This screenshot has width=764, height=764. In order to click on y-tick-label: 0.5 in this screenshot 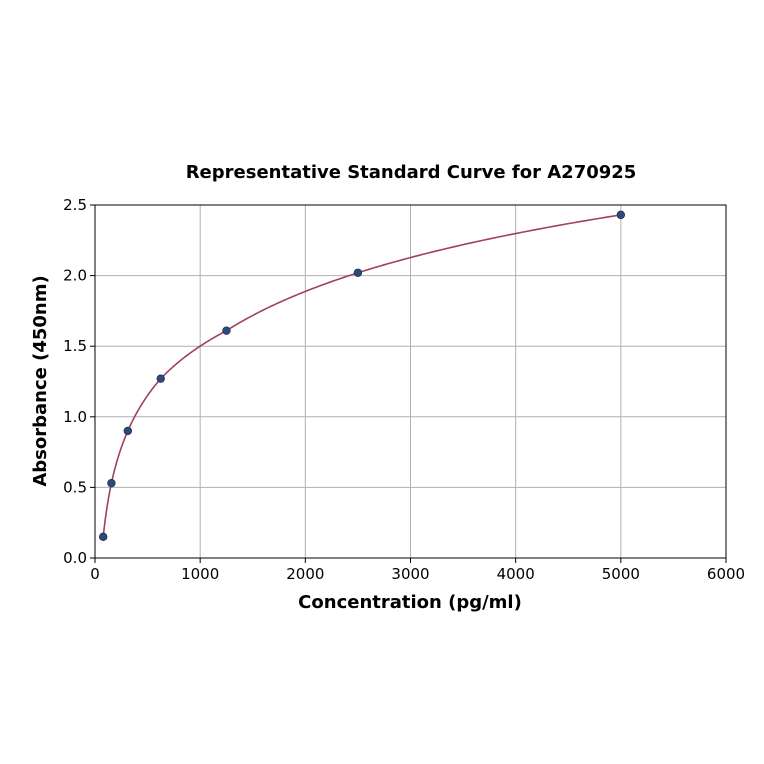, I will do `click(75, 487)`.